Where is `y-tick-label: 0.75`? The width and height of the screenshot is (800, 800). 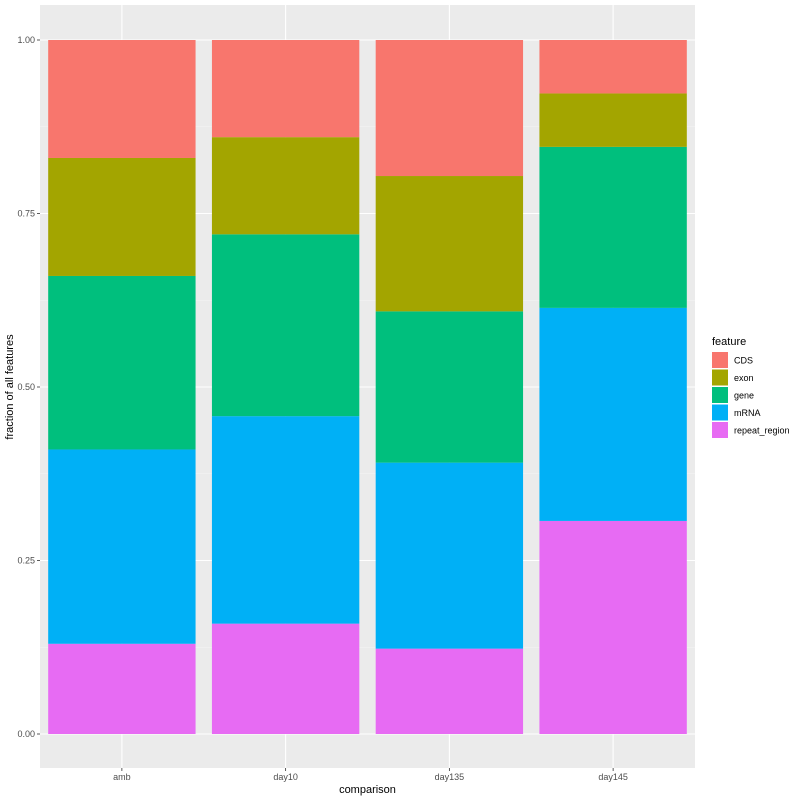
y-tick-label: 0.75 is located at coordinates (26, 214).